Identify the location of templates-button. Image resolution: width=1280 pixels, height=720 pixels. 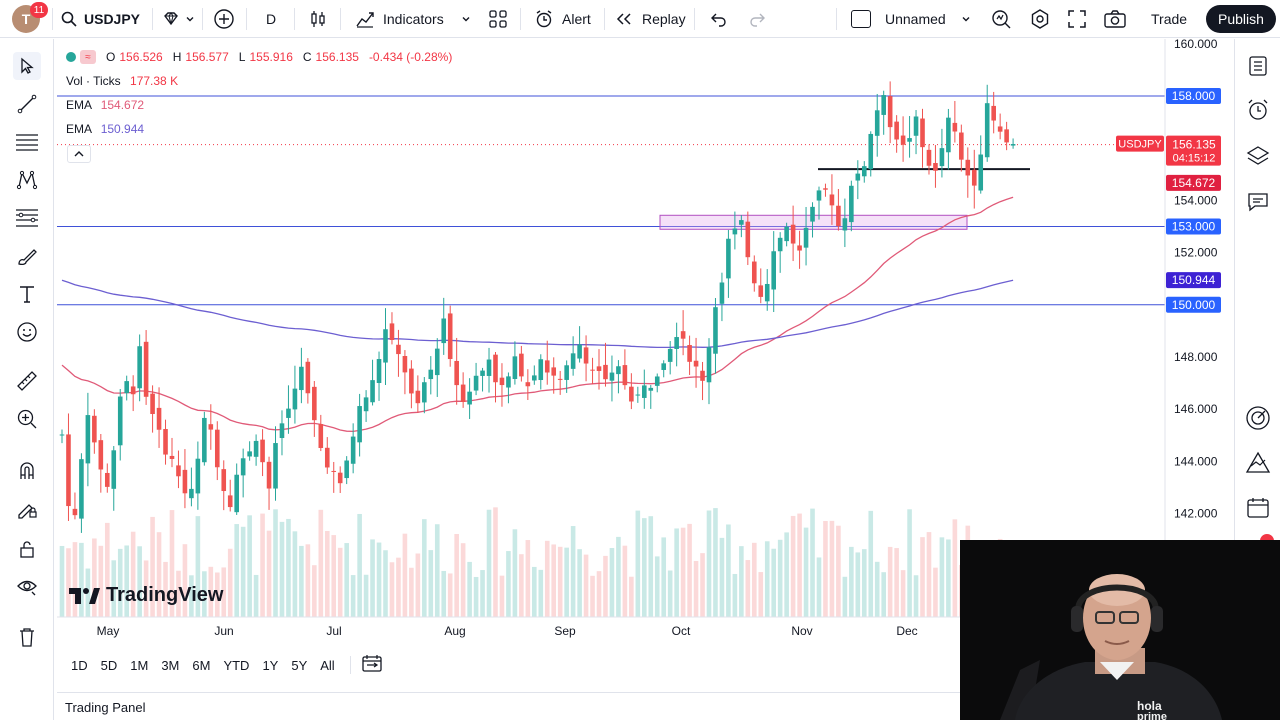
(498, 19).